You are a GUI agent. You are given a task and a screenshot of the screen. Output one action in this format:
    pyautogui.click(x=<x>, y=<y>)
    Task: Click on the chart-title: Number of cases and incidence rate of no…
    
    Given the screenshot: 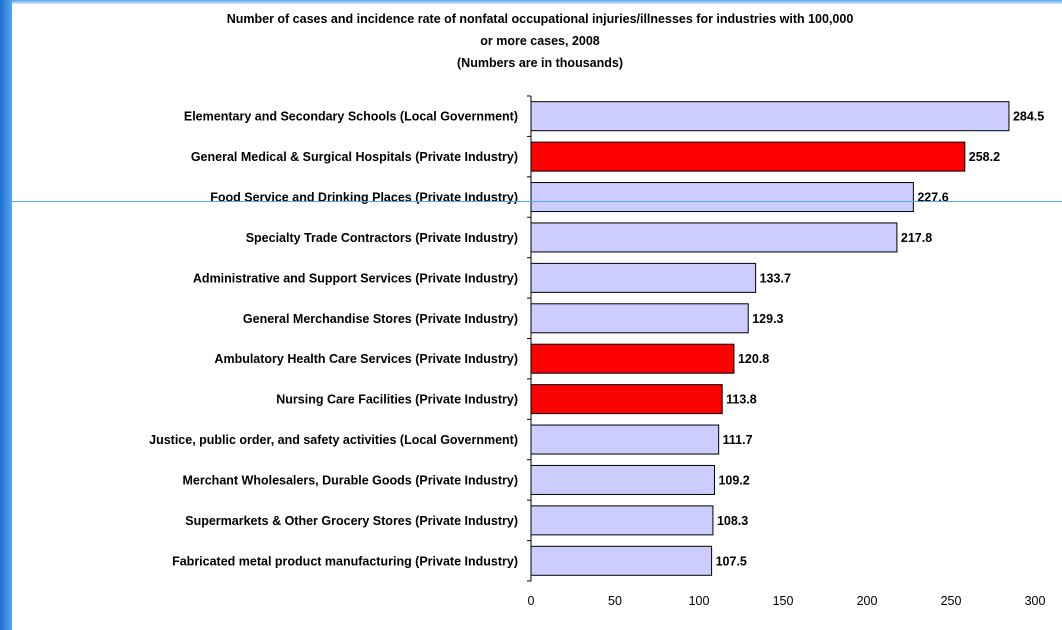 What is the action you would take?
    pyautogui.click(x=540, y=41)
    